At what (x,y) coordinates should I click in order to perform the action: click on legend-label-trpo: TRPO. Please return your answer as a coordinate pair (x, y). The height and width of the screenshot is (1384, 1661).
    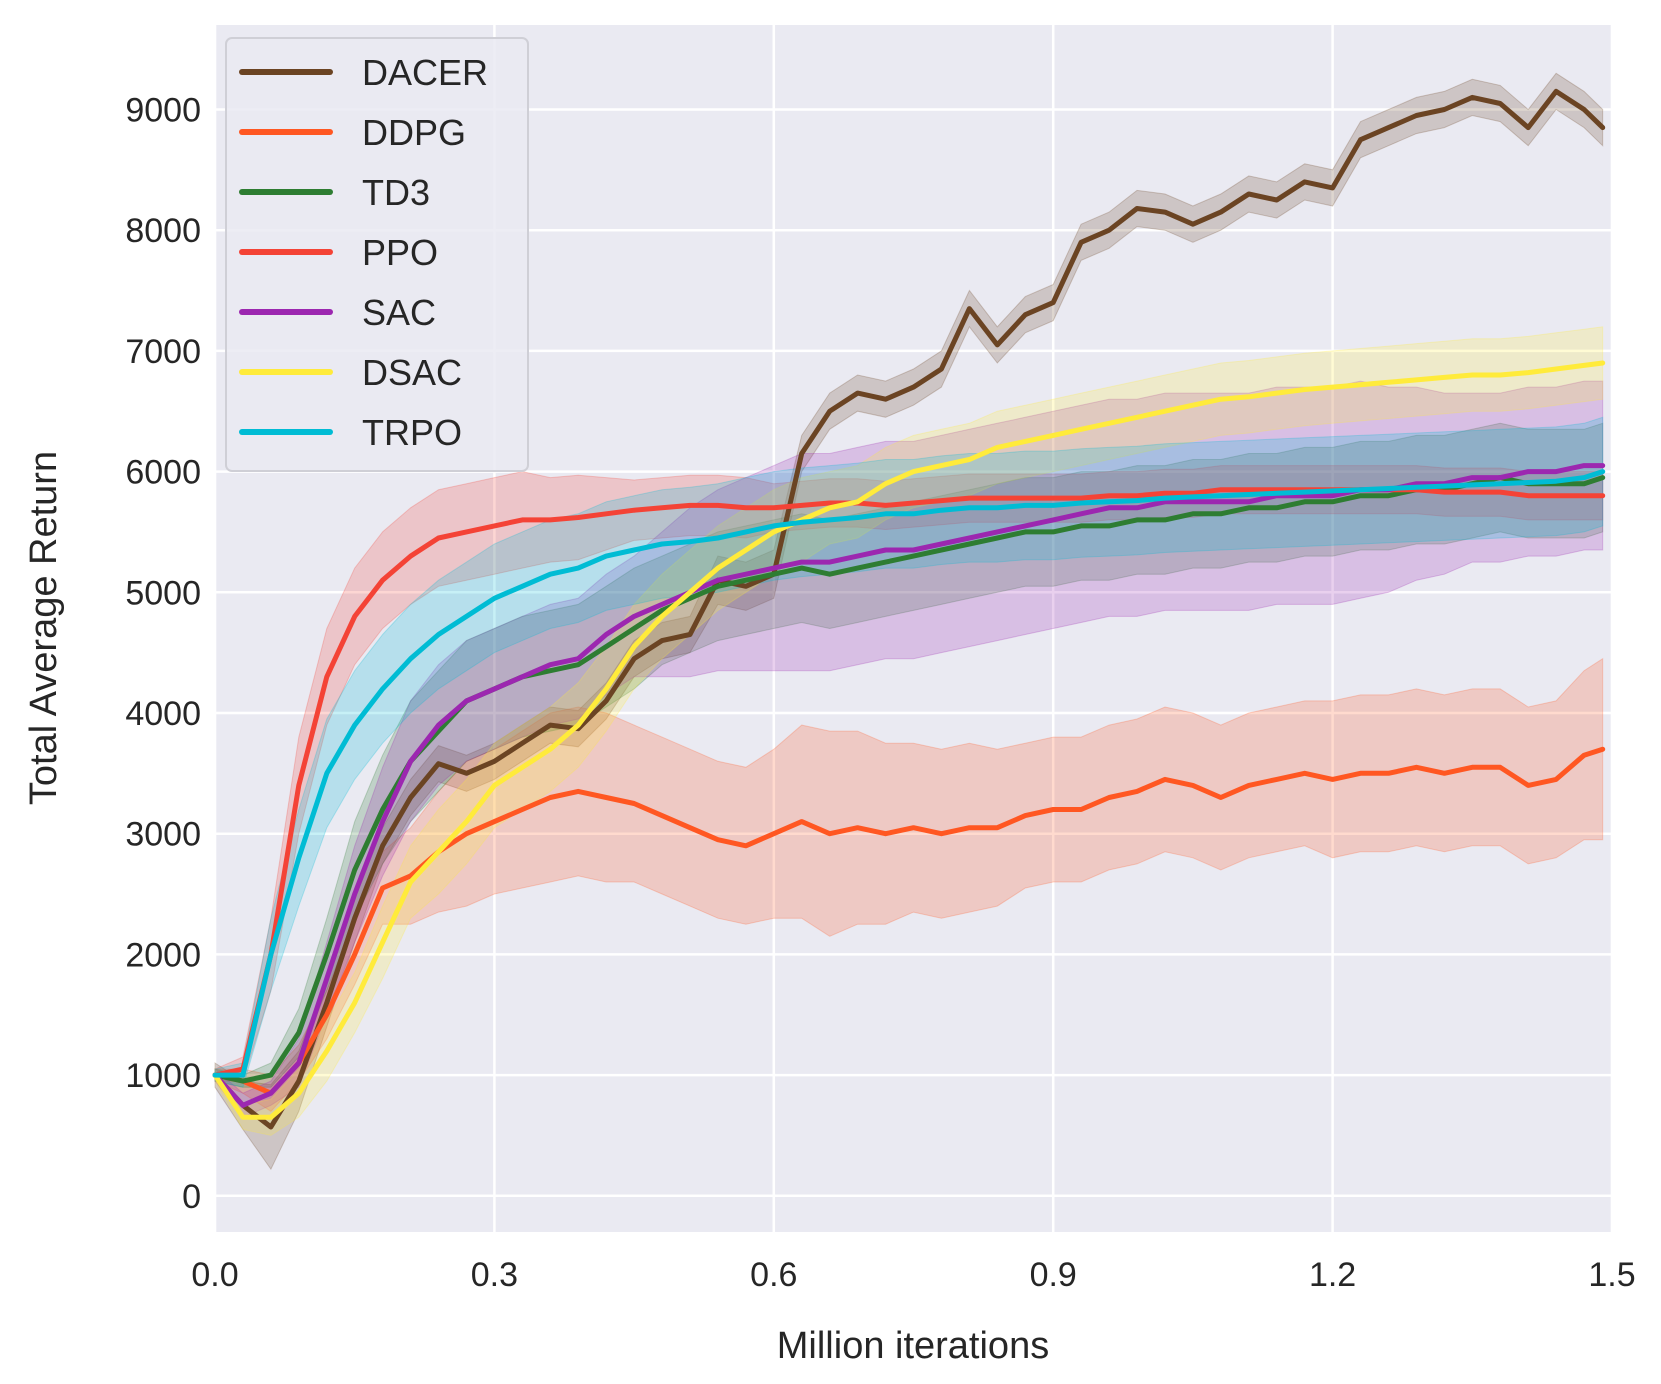
    Looking at the image, I should click on (412, 432).